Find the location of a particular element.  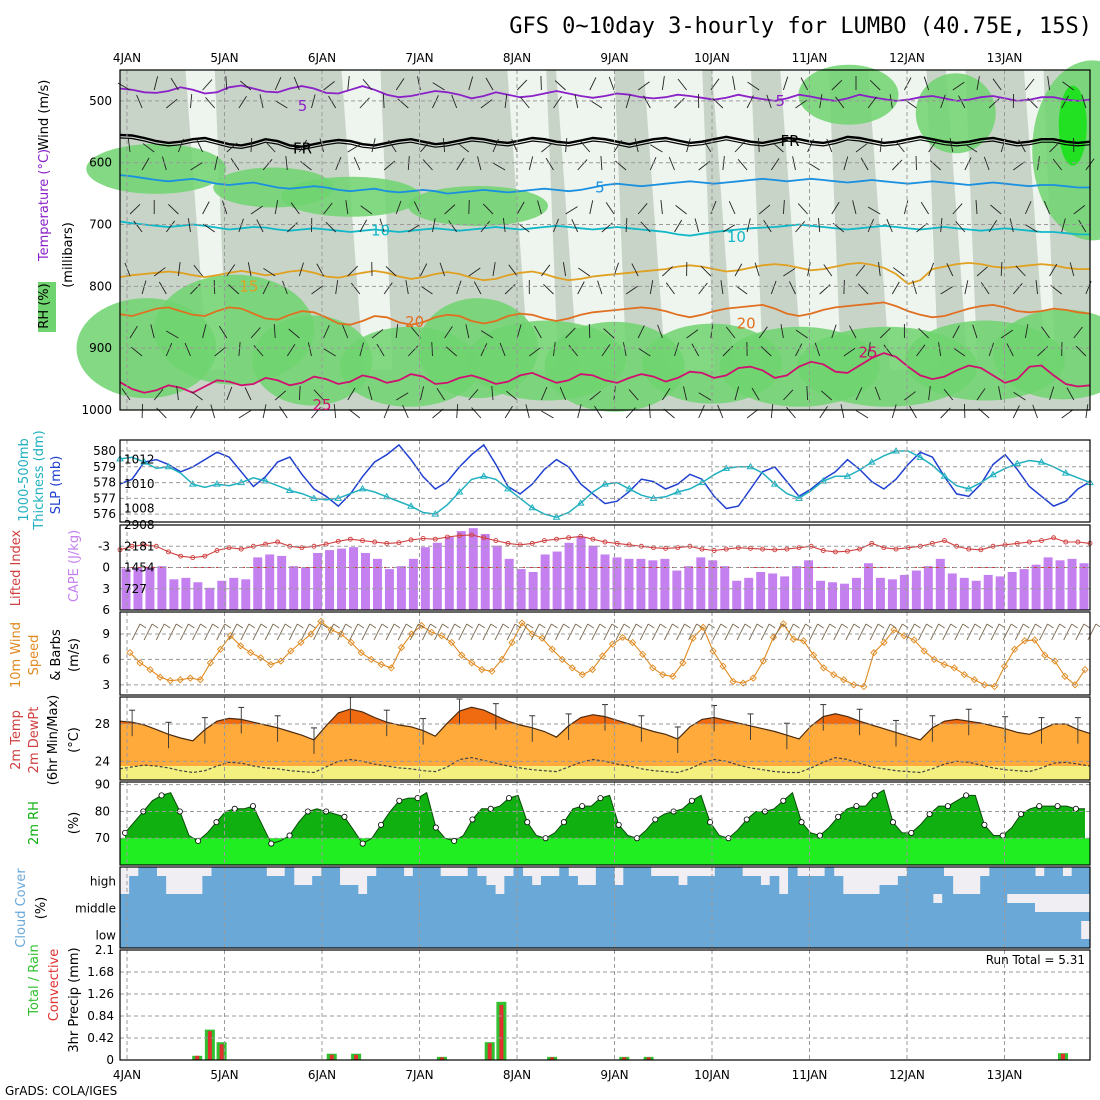

day-label-top: 7JAN is located at coordinates (419, 58).